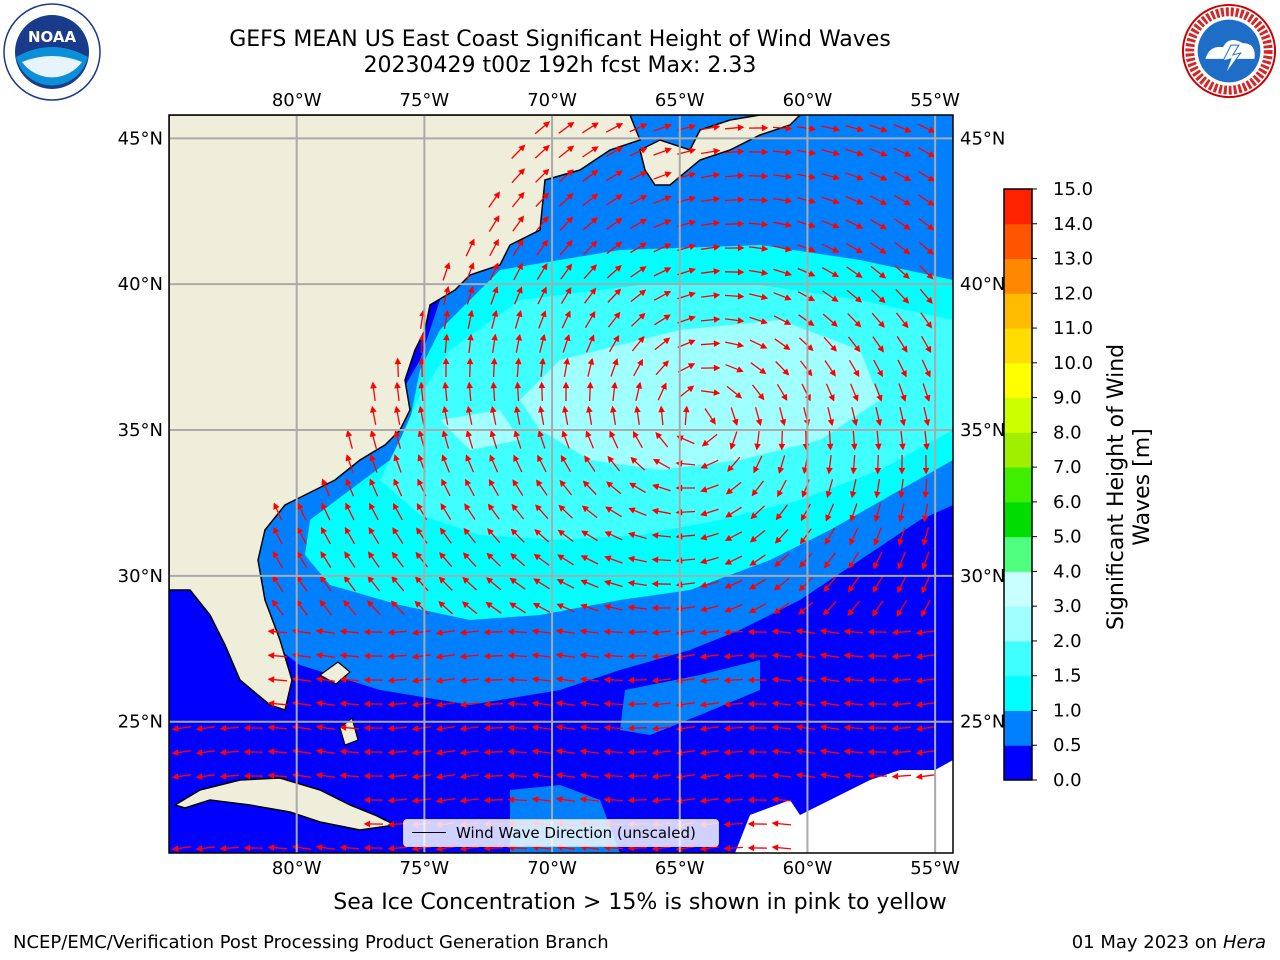 The width and height of the screenshot is (1280, 960). I want to click on lat-tick-left: 40°N, so click(140, 284).